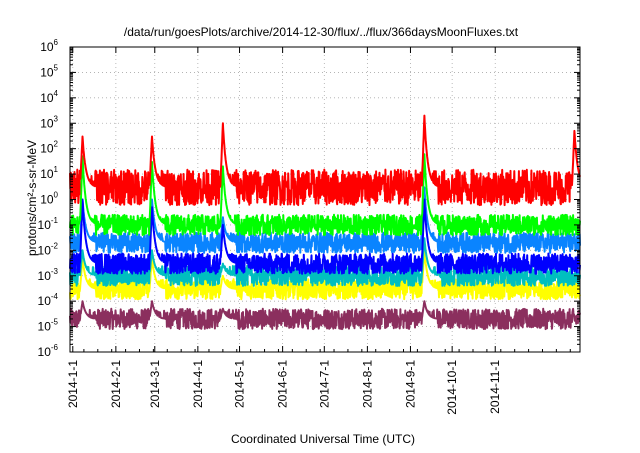 Image resolution: width=640 pixels, height=453 pixels. I want to click on y-tick-label: 10⁰, so click(49, 199).